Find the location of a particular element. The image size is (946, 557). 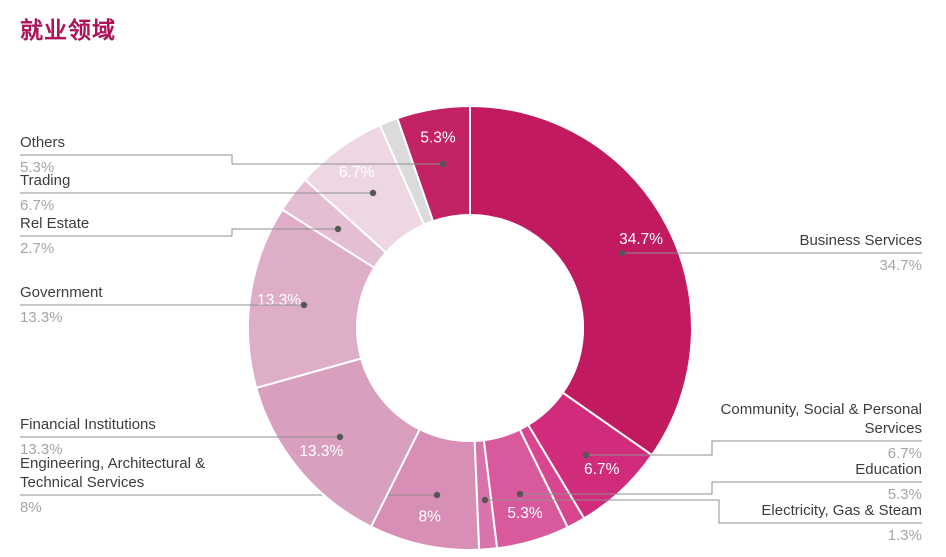

callout-value-community: 6.7% is located at coordinates (904, 453).